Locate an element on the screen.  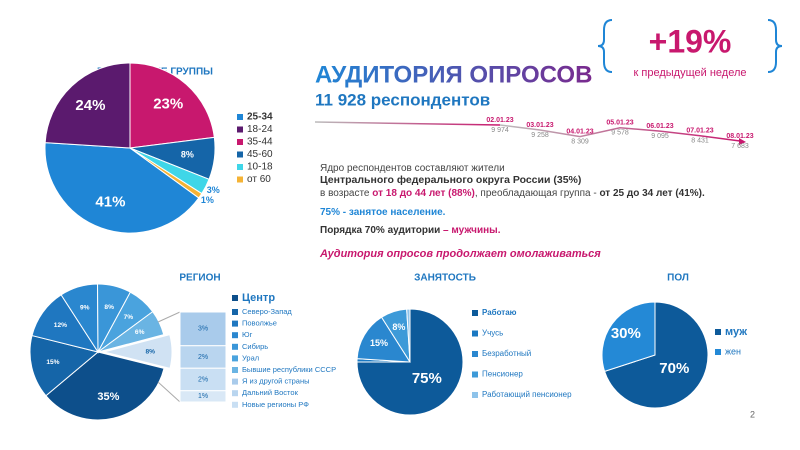
data-label: 9% is located at coordinates (85, 307).